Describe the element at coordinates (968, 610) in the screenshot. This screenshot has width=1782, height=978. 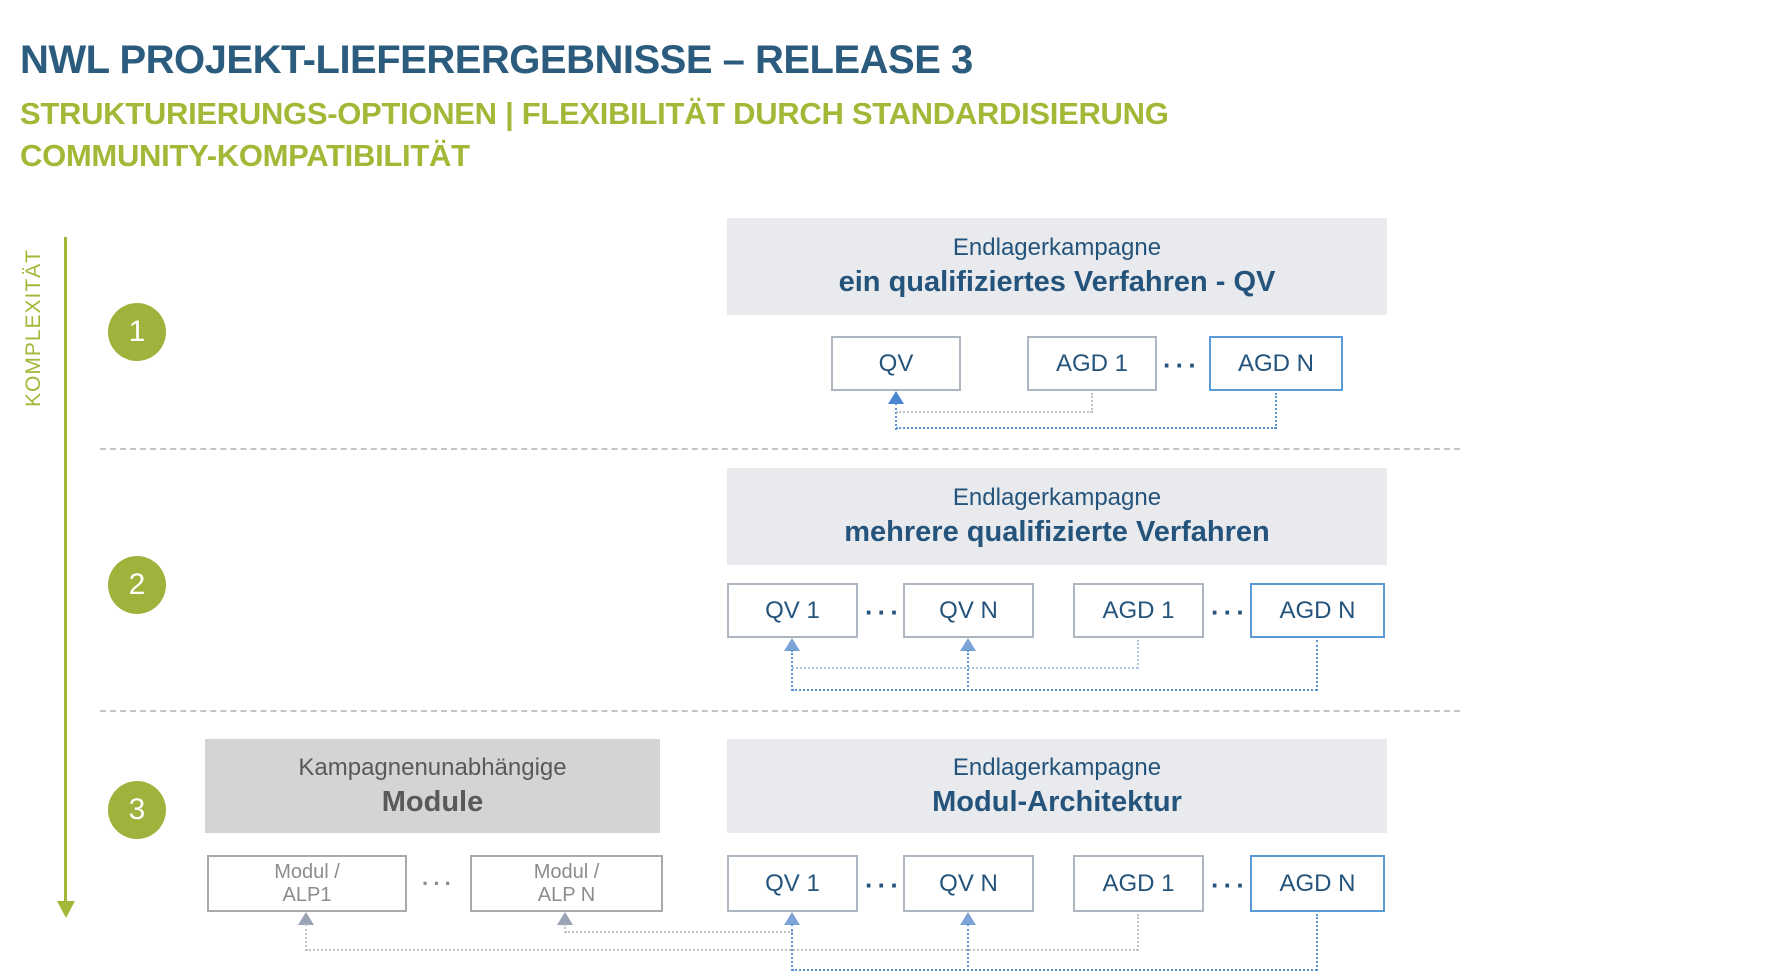
I see `section2-qvn-box: QV N` at that location.